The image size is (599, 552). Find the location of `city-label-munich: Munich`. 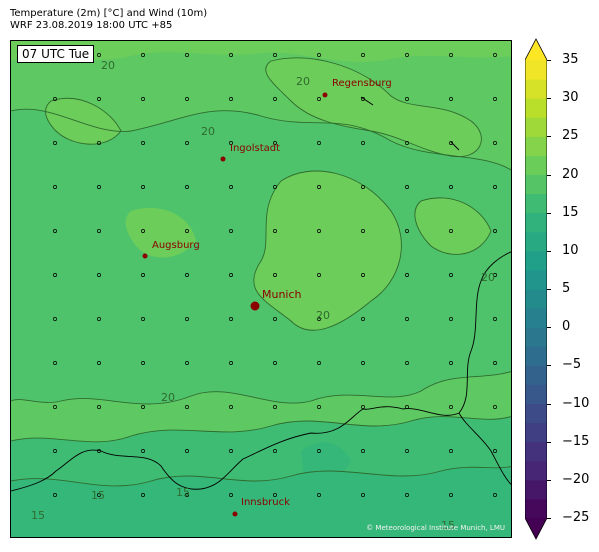

city-label-munich: Munich is located at coordinates (282, 294).